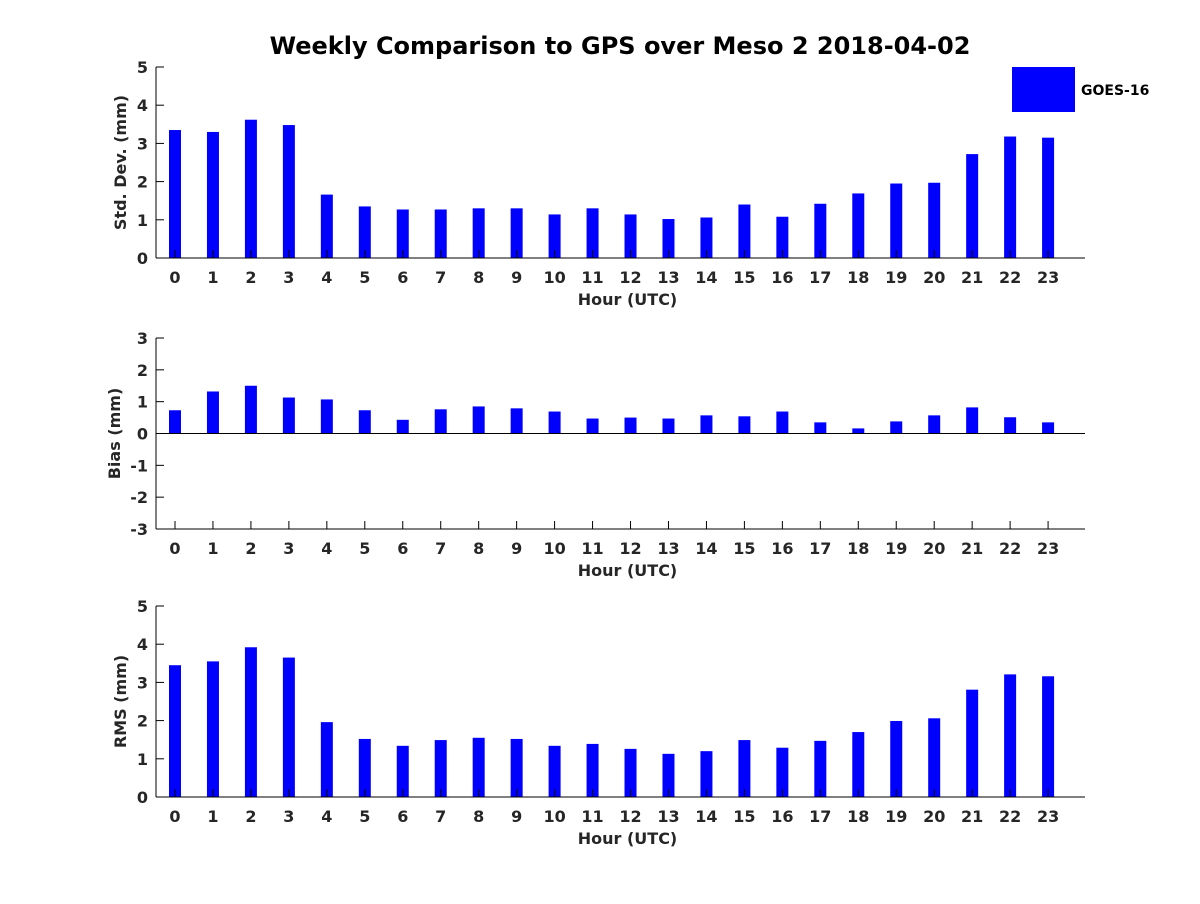 The width and height of the screenshot is (1200, 904). I want to click on std-dev-x-tick-label: 4, so click(326, 277).